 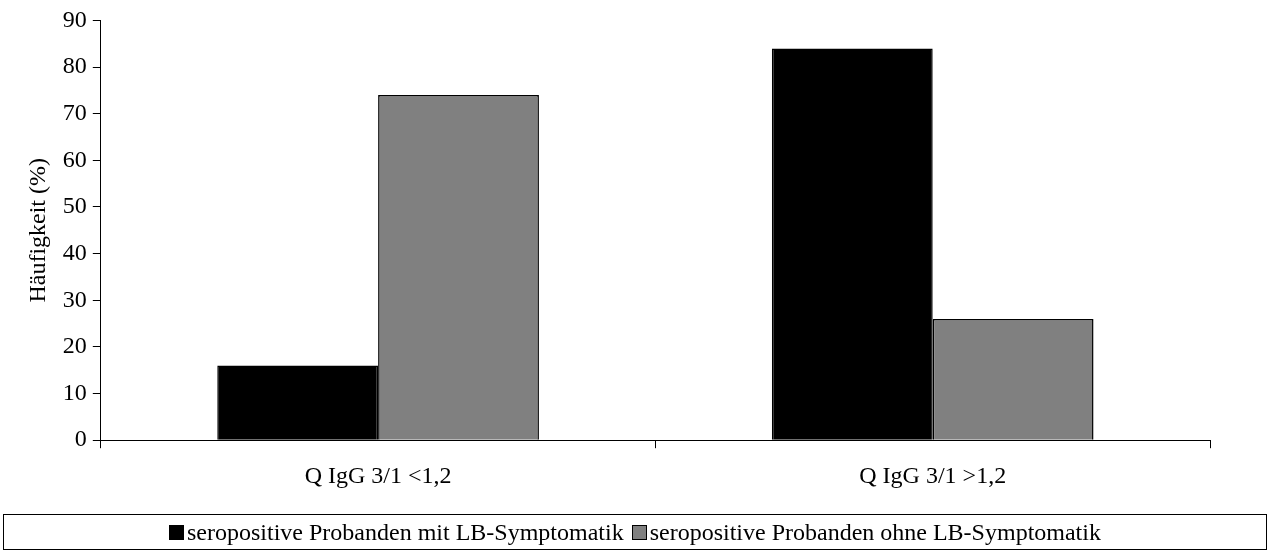 What do you see at coordinates (378, 474) in the screenshot?
I see `x-tick-label: Q IgG 3/1 <1,2` at bounding box center [378, 474].